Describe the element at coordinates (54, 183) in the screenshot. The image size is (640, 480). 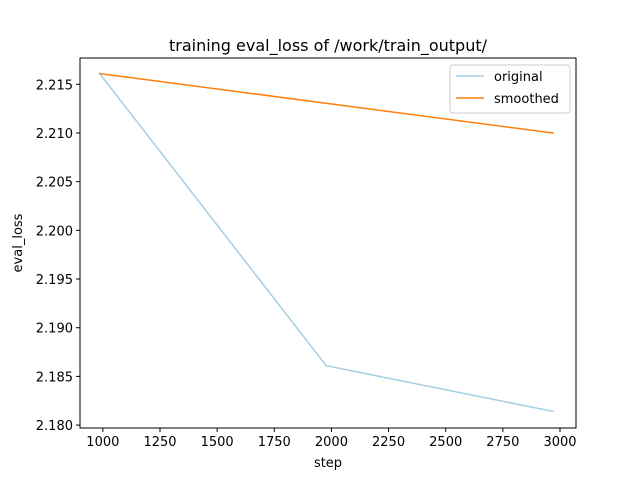
I see `y-tick-label: 2.205` at that location.